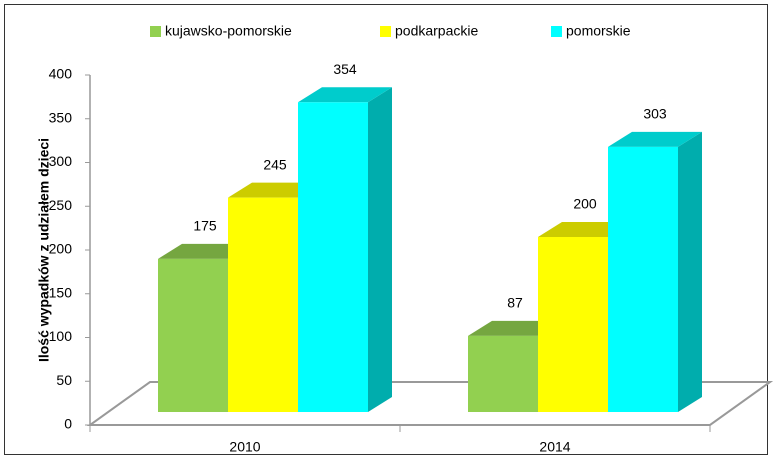 Image resolution: width=773 pixels, height=460 pixels. I want to click on legend-label: podkarpackie, so click(436, 31).